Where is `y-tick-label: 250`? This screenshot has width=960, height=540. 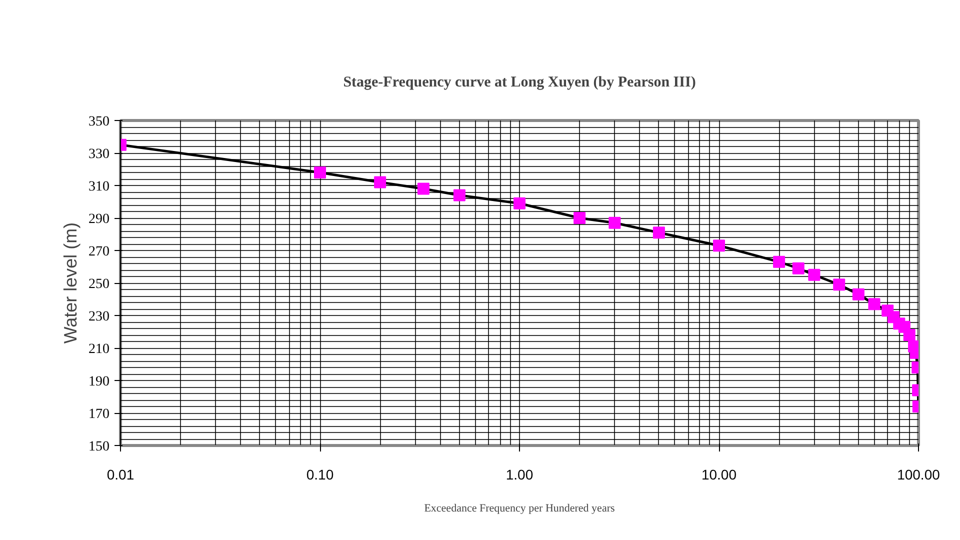 y-tick-label: 250 is located at coordinates (99, 284).